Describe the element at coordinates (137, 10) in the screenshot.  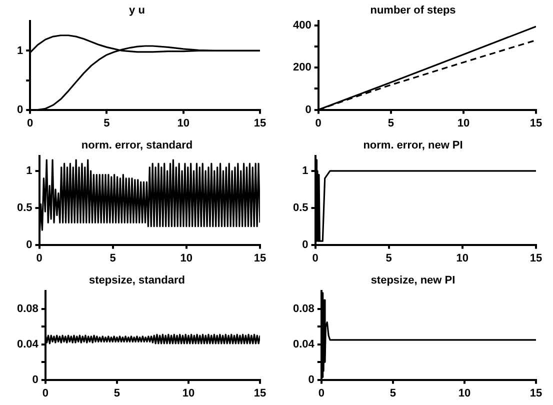
I see `chart-title: y u` at that location.